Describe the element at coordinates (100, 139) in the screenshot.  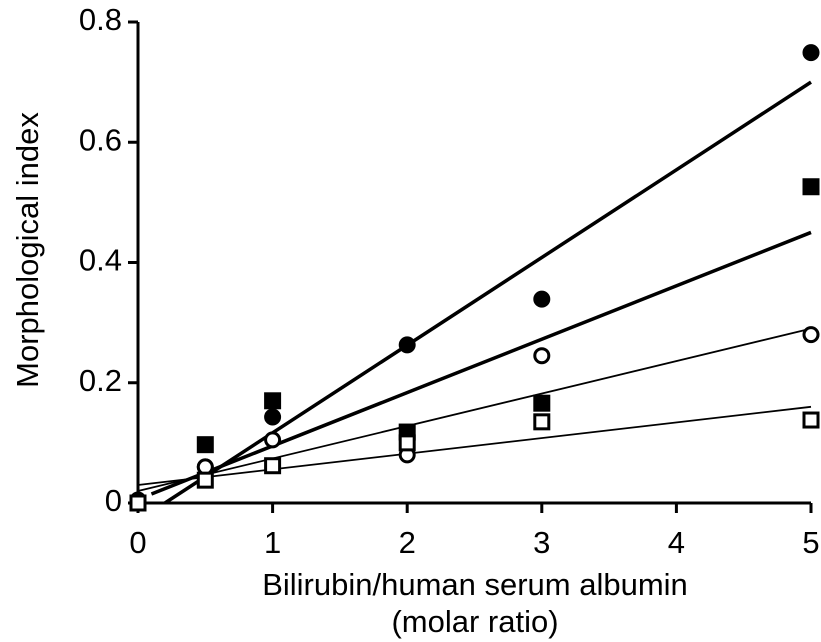
I see `y-tick-label: 0.6` at that location.